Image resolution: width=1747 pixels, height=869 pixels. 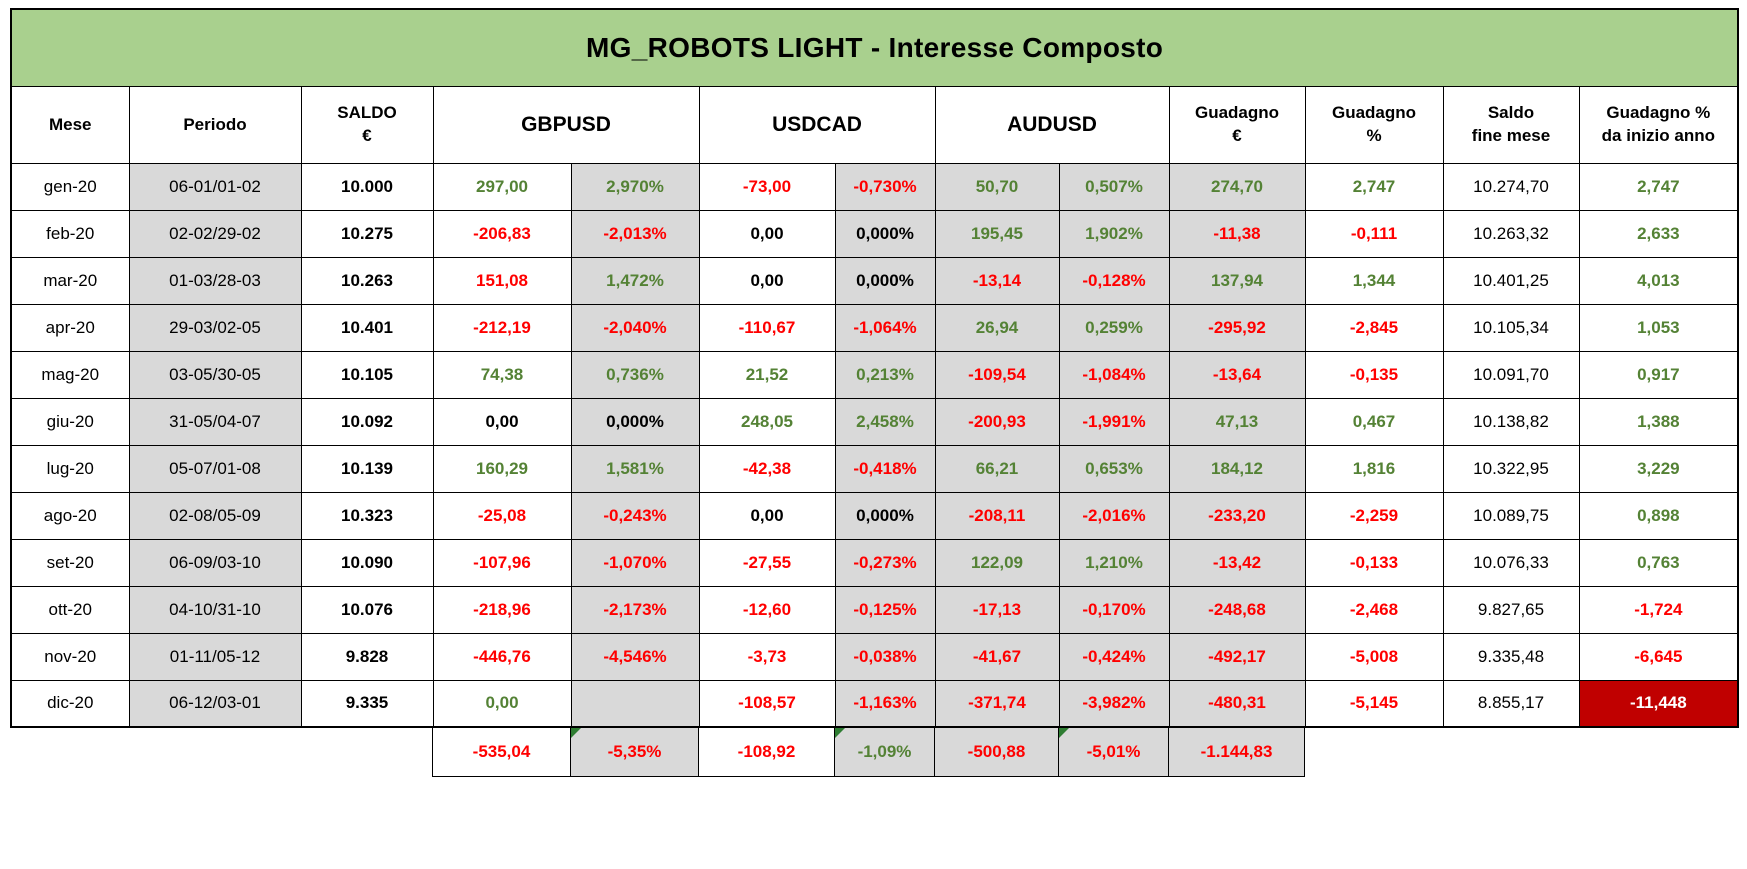 What do you see at coordinates (1114, 233) in the screenshot?
I see `cell-audusd-pct: 1,902%` at bounding box center [1114, 233].